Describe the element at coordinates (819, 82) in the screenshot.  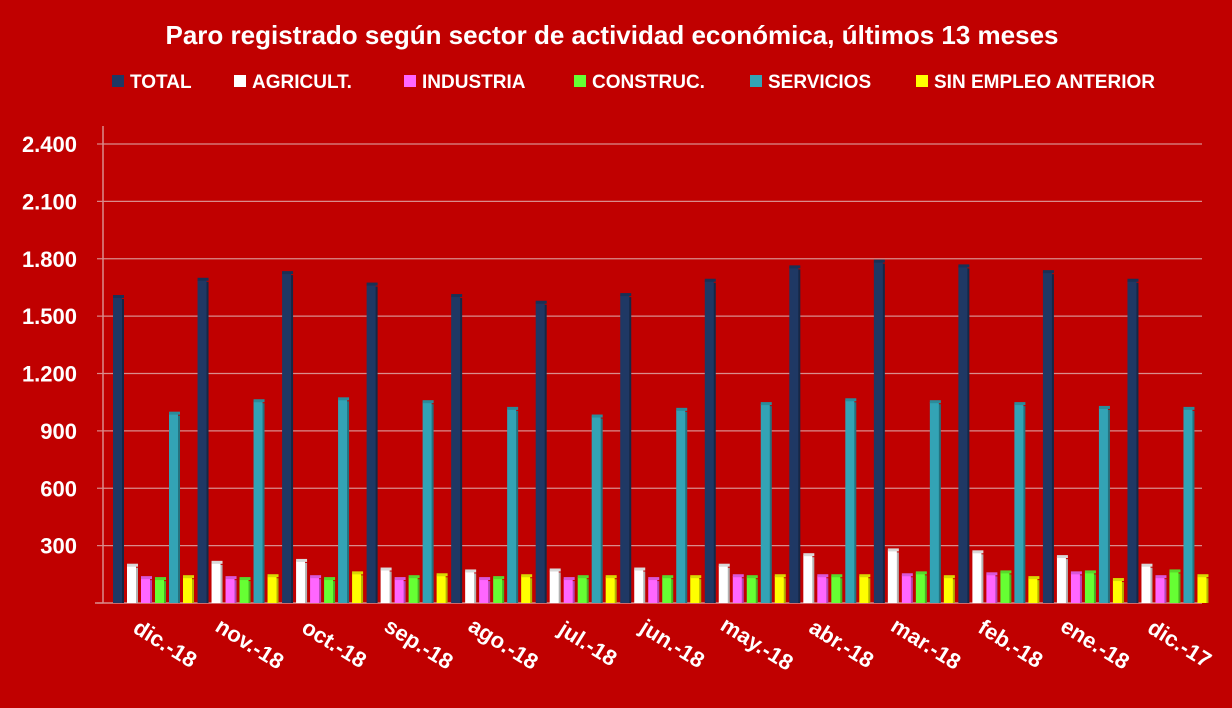
I see `legend-label: SERVICIOS` at that location.